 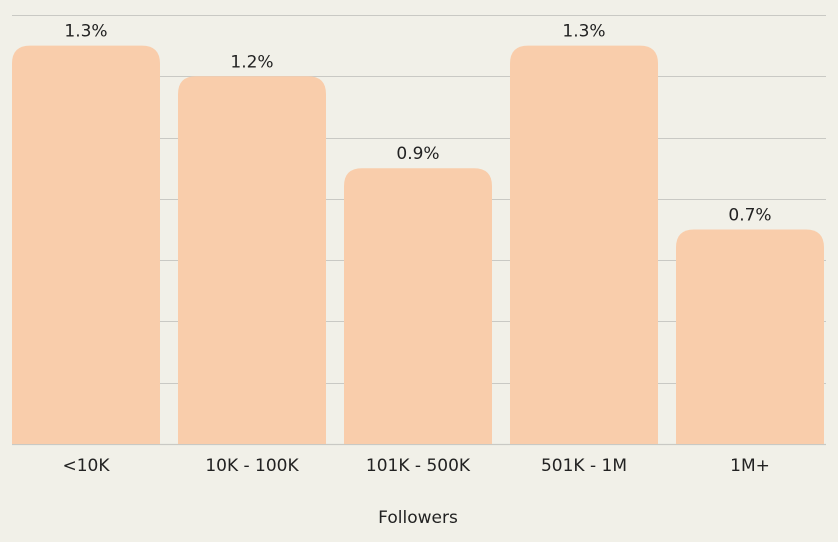 What do you see at coordinates (583, 32) in the screenshot?
I see `value-label-4: 1.3%` at bounding box center [583, 32].